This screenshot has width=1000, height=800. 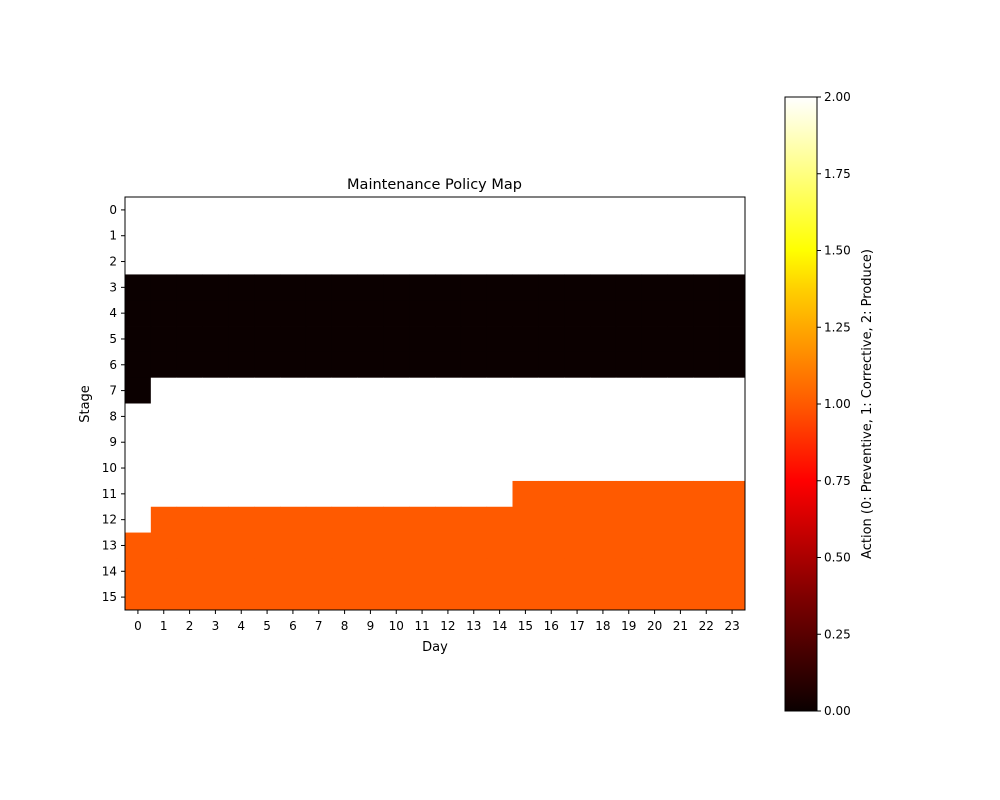 What do you see at coordinates (109, 468) in the screenshot?
I see `y-tick-label: 10` at bounding box center [109, 468].